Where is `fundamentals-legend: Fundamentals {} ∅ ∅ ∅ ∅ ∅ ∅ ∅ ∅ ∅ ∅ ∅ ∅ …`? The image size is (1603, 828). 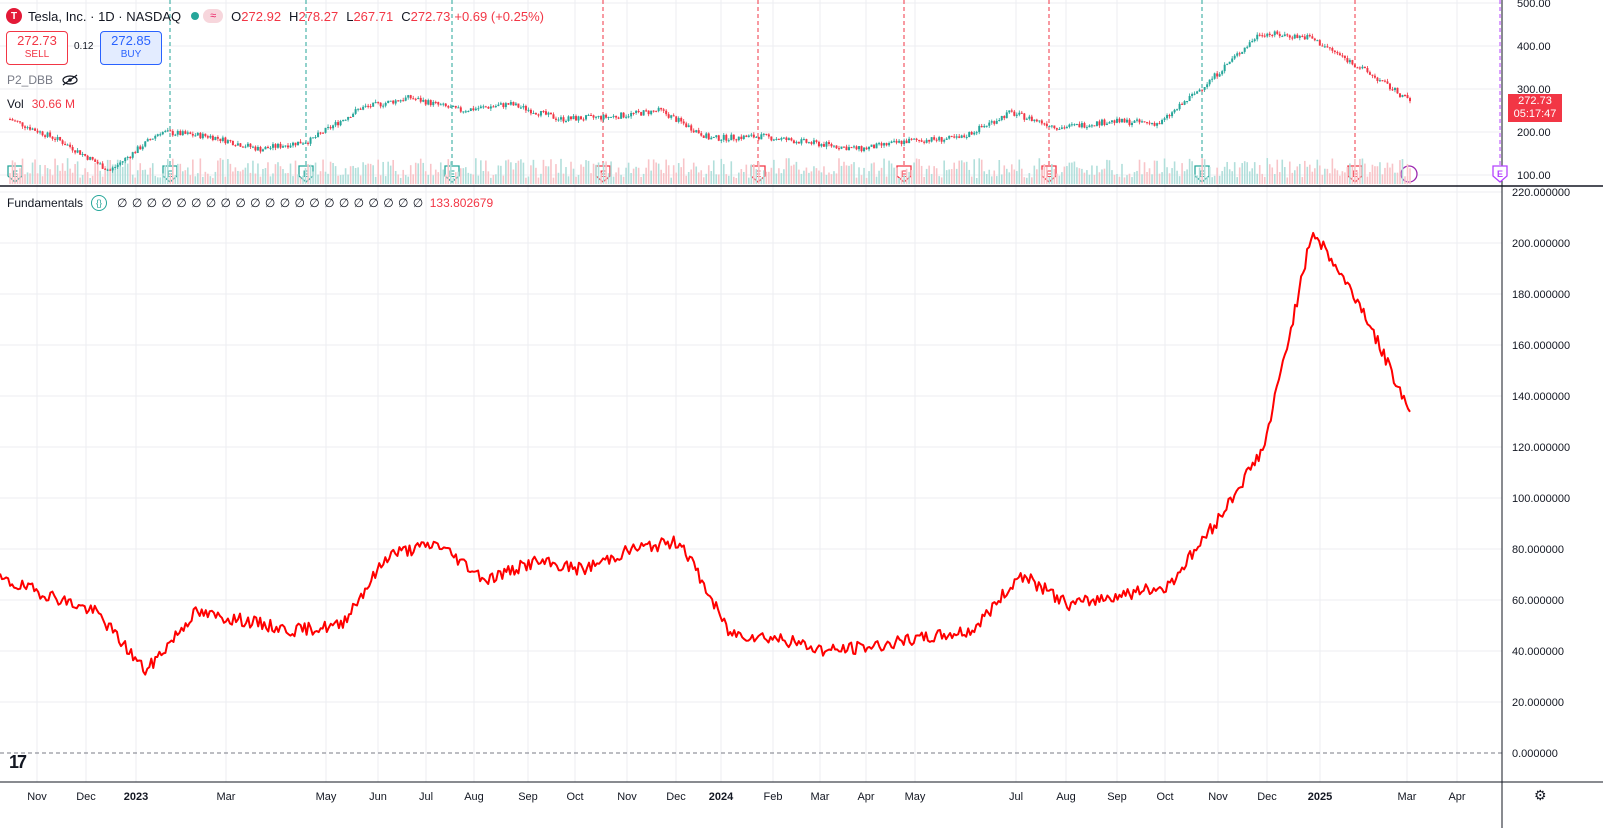
fundamentals-legend: Fundamentals {} ∅ ∅ ∅ ∅ ∅ ∅ ∅ ∅ ∅ ∅ ∅ ∅ … is located at coordinates (250, 203).